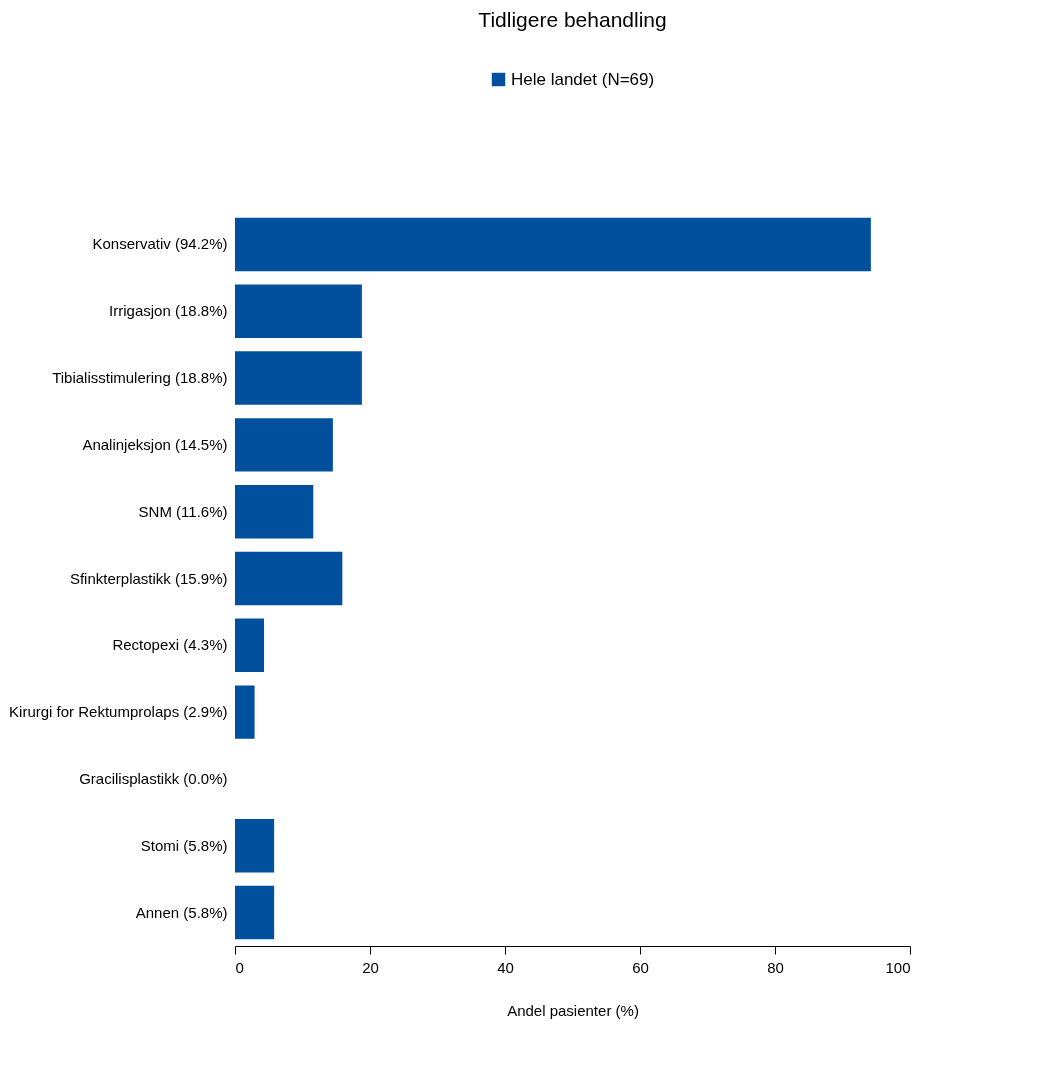 This screenshot has height=1082, width=1061. What do you see at coordinates (583, 79) in the screenshot?
I see `legend-label: Hele landet (N=69)` at bounding box center [583, 79].